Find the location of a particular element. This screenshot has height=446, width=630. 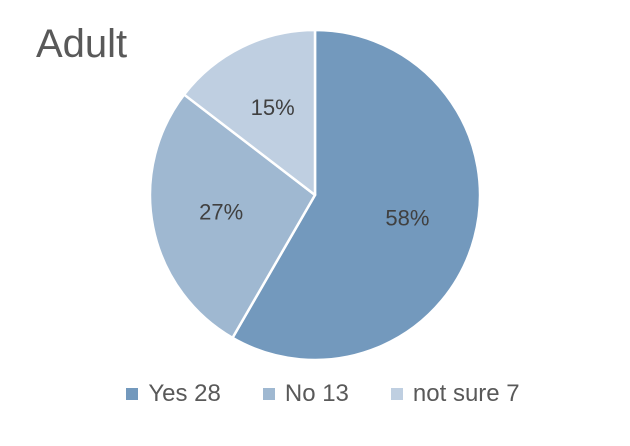

legend-swatch-not-sure is located at coordinates (396, 394).